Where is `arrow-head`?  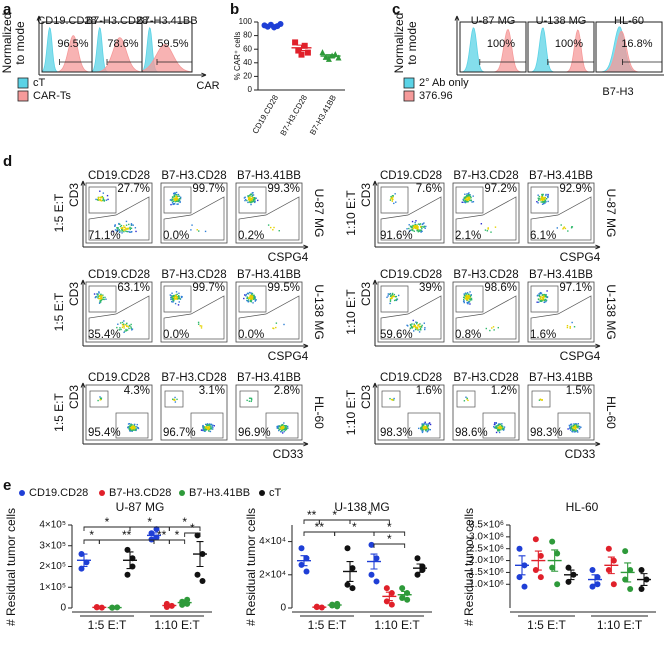 arrow-head is located at coordinates (83, 385).